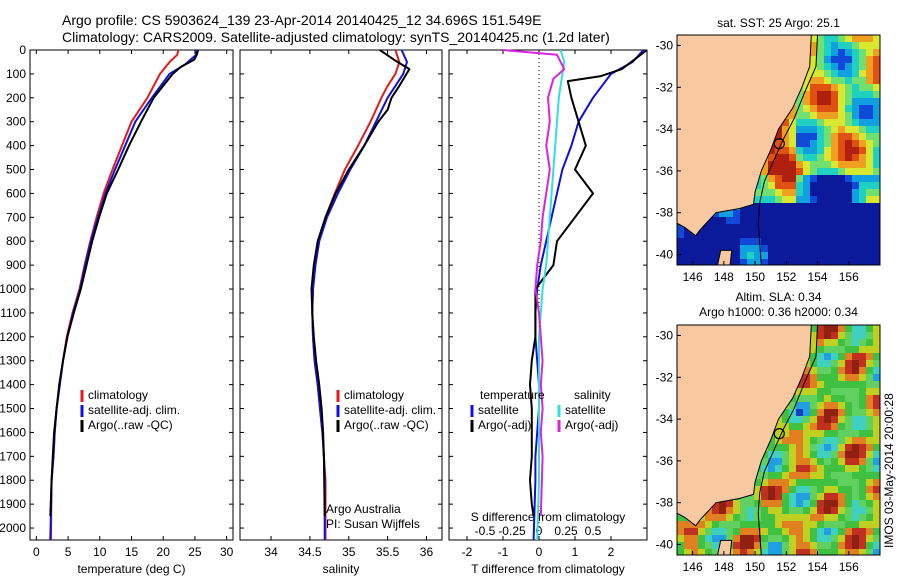  What do you see at coordinates (13, 289) in the screenshot?
I see `y-tick-label: 1000` at bounding box center [13, 289].